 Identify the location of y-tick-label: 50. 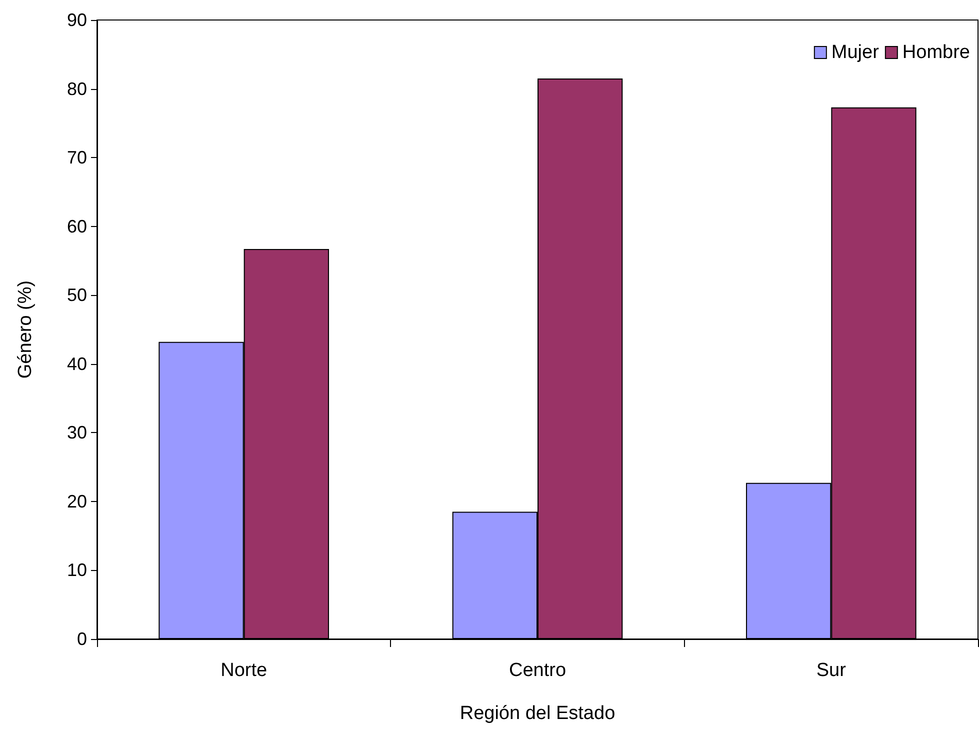
(76, 295).